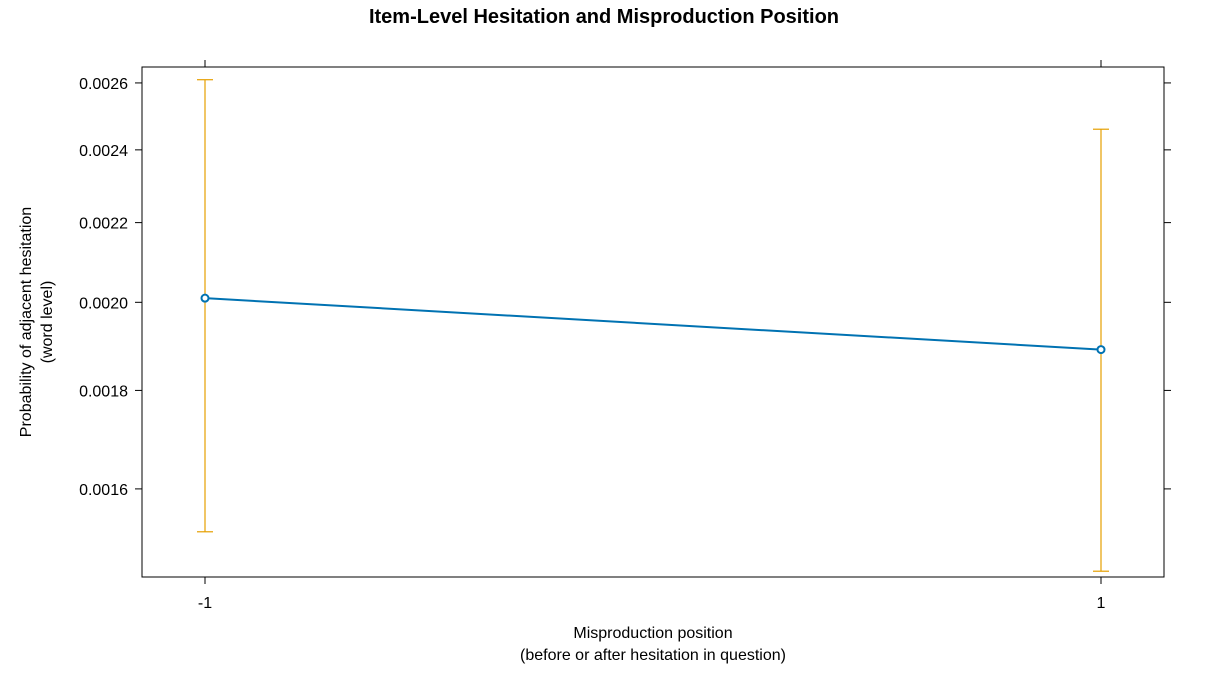  What do you see at coordinates (1101, 603) in the screenshot?
I see `x-tick-label: 1` at bounding box center [1101, 603].